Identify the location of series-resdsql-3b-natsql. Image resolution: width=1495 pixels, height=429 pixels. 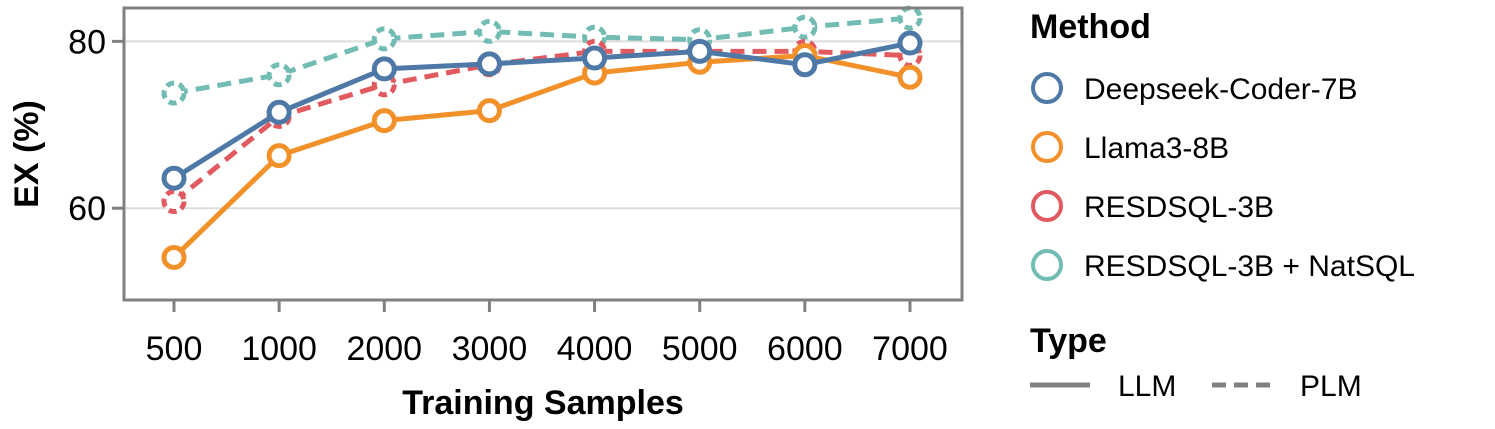
(542, 55).